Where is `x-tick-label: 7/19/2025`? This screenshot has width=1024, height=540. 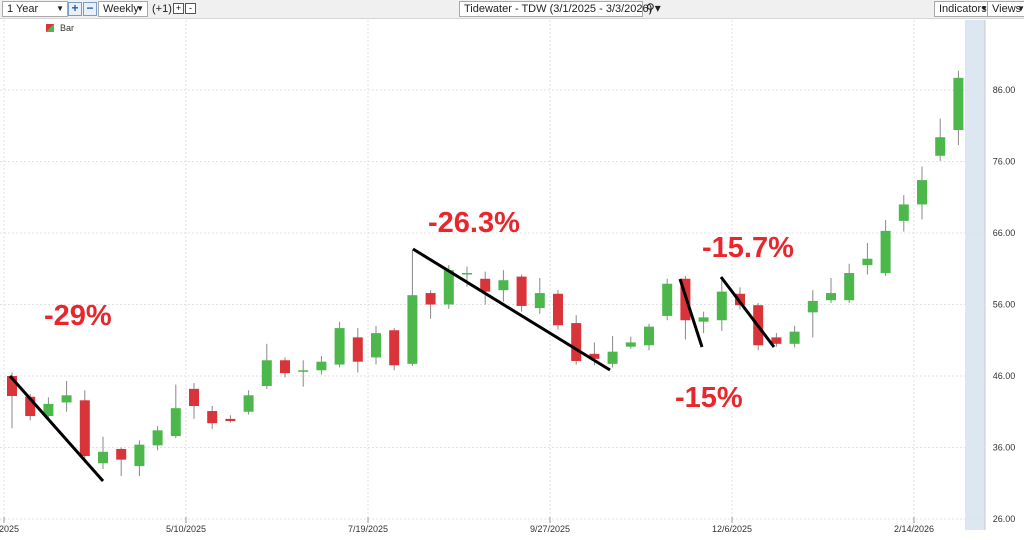 x-tick-label: 7/19/2025 is located at coordinates (368, 529).